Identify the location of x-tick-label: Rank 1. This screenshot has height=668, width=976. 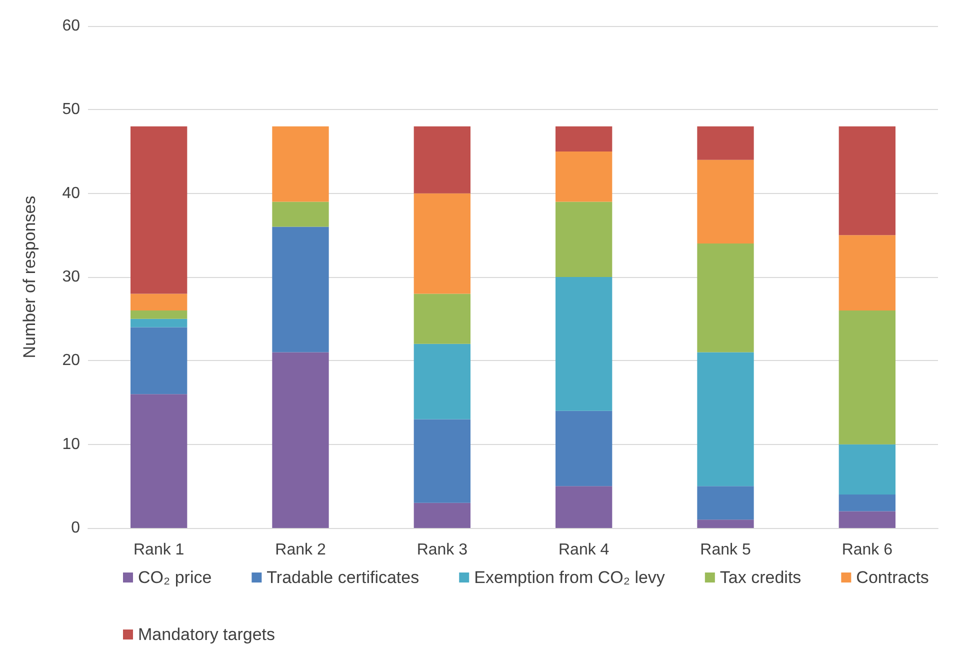
(158, 550).